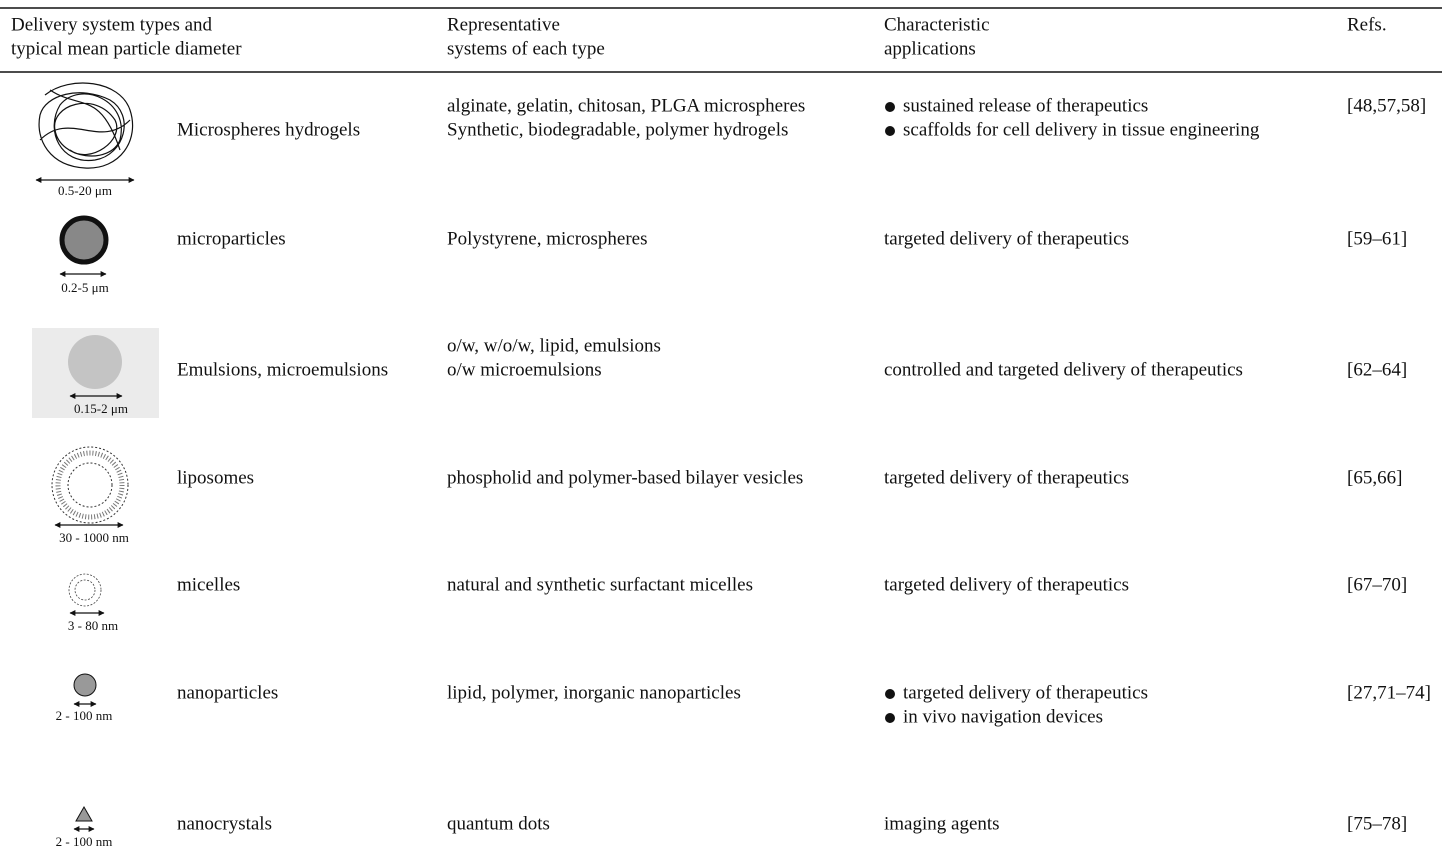  What do you see at coordinates (85, 190) in the screenshot?
I see `size-label: 0.5-20 μm` at bounding box center [85, 190].